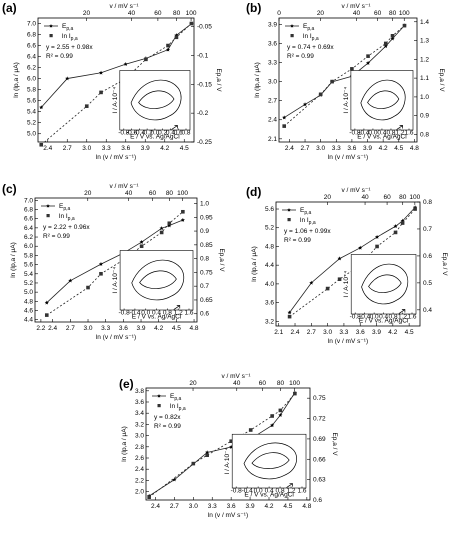 The height and width of the screenshot is (535, 474). I want to click on y-left-tick-label: 3.8, so click(139, 391).